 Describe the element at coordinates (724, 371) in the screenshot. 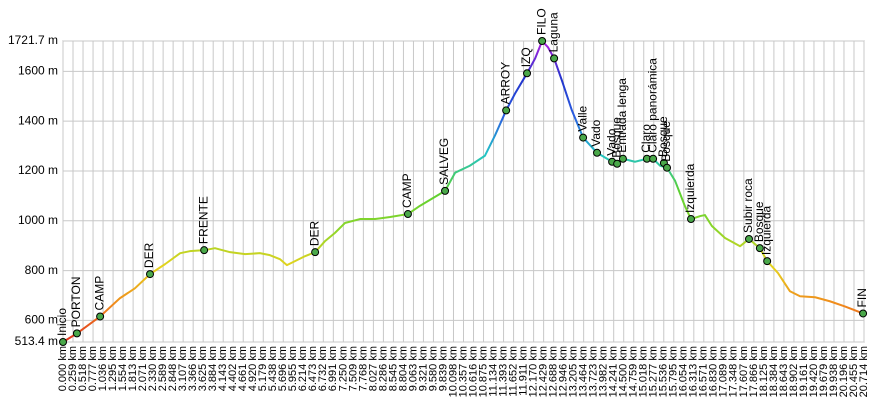

I see `x-tick-label: 17.089 km` at that location.